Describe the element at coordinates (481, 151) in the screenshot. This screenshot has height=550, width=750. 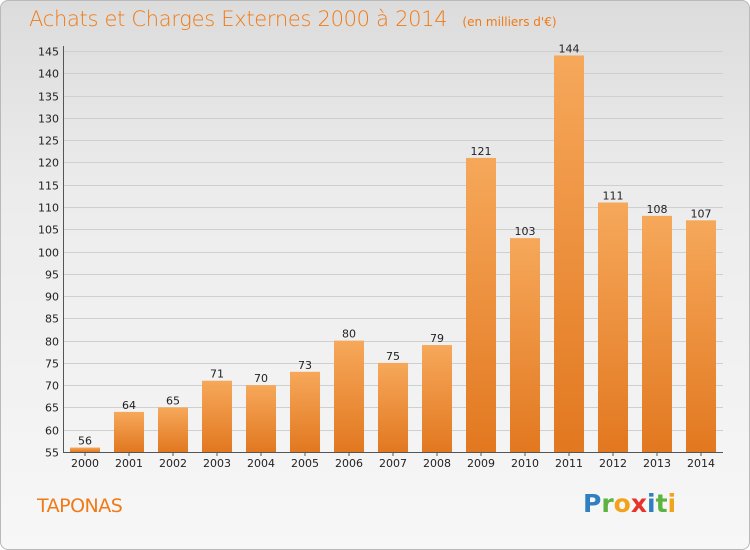
I see `bar-value-label: 121` at that location.